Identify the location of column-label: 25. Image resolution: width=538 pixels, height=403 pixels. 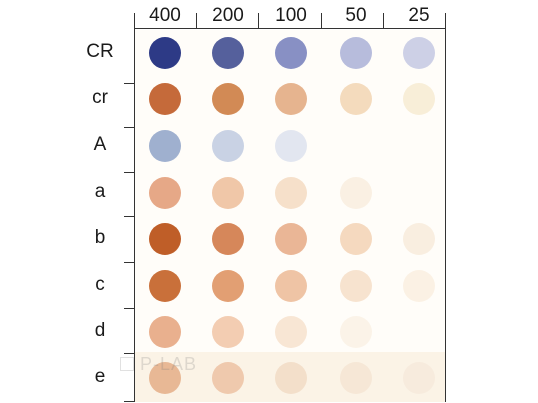
(419, 15).